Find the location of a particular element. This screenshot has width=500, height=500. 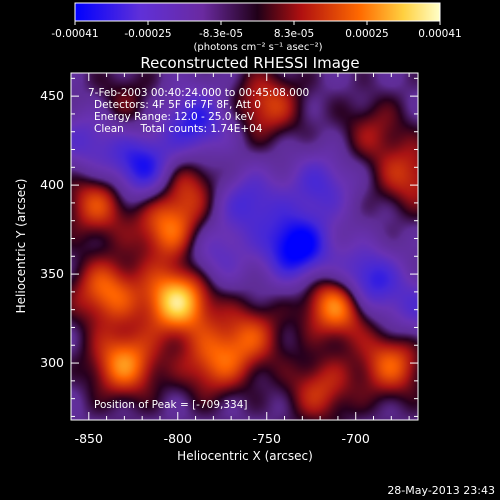

x-axis-label: Heliocentric X (arcsec) is located at coordinates (245, 456).